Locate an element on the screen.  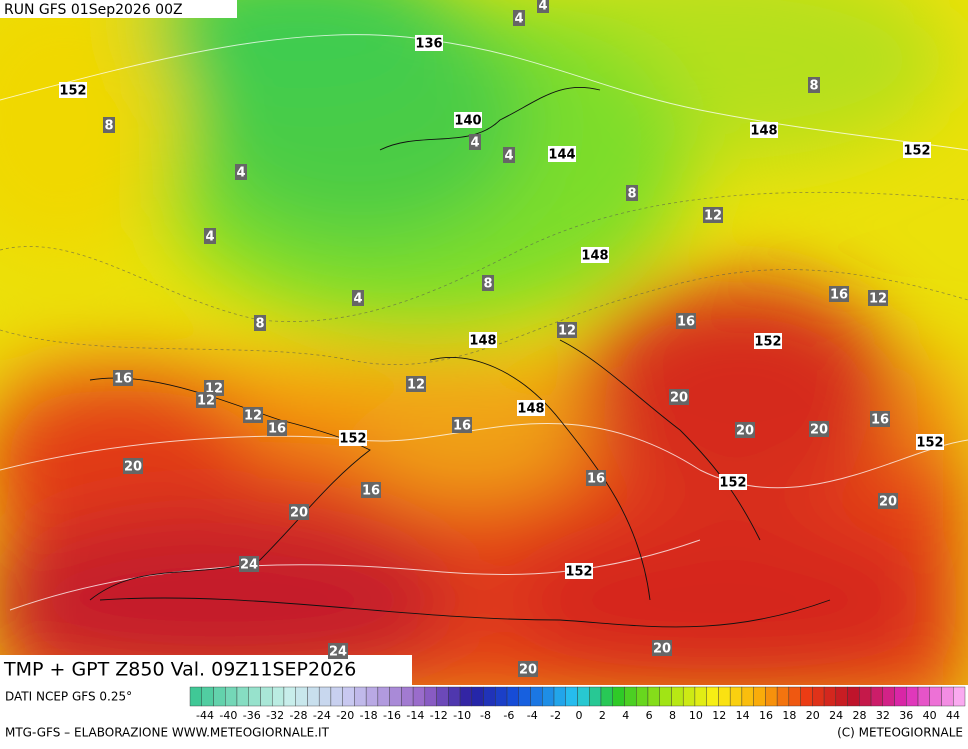
colorbar-tick-label: -8 is located at coordinates (485, 715).